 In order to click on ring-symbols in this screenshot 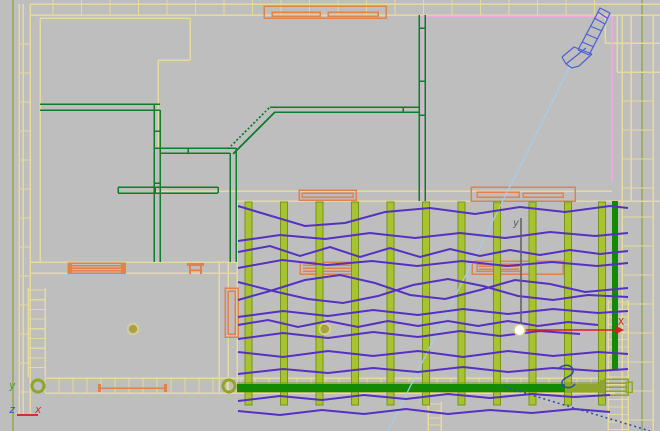, I will do `click(133, 386)`.